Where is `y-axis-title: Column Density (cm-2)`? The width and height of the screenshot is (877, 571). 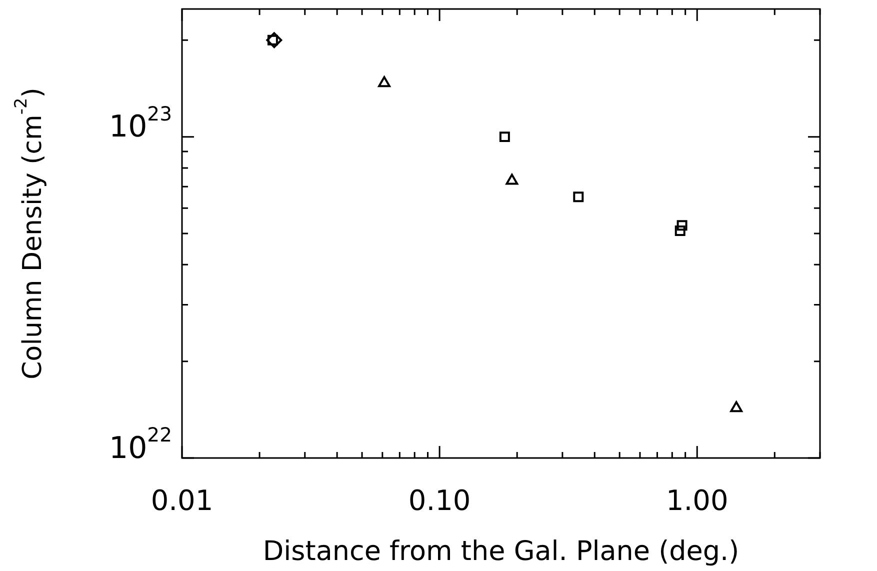
y-axis-title: Column Density (cm-2) is located at coordinates (29, 234).